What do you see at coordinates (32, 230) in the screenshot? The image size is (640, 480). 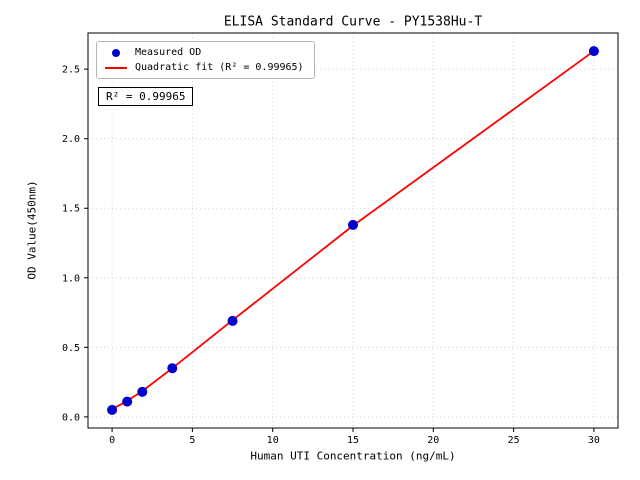 I see `y-axis-label: OD Value(450nm)` at bounding box center [32, 230].